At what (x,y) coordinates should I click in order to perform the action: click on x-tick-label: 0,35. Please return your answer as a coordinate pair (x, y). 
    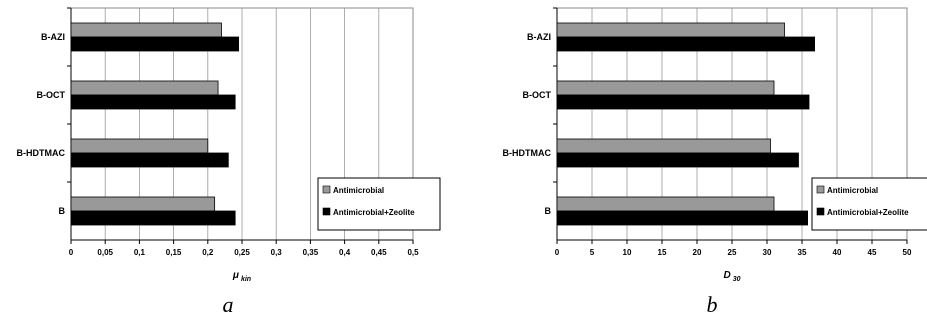
    Looking at the image, I should click on (311, 252).